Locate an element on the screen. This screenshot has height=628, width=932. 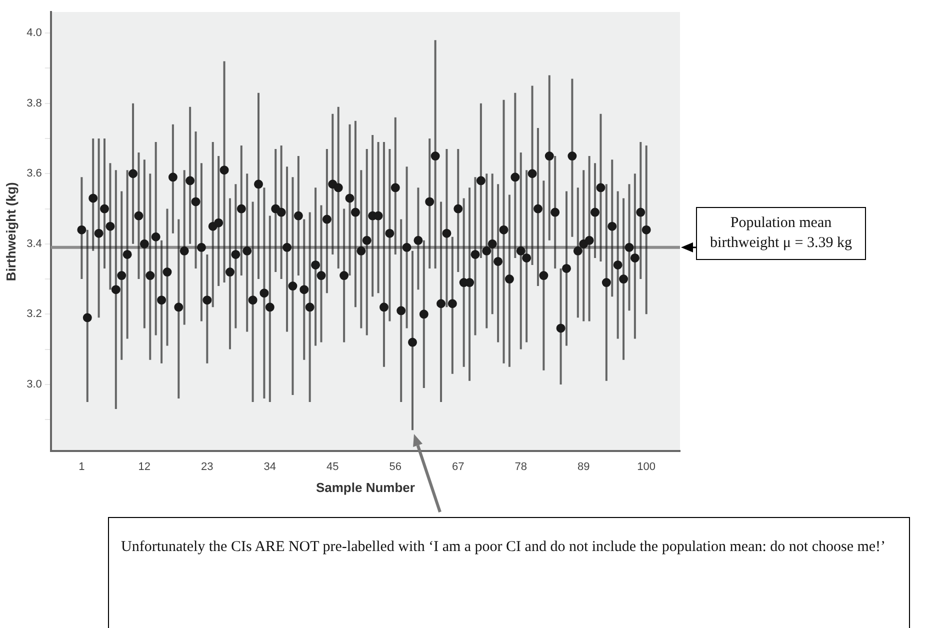
y-tick-label: 3.8 is located at coordinates (34, 103).